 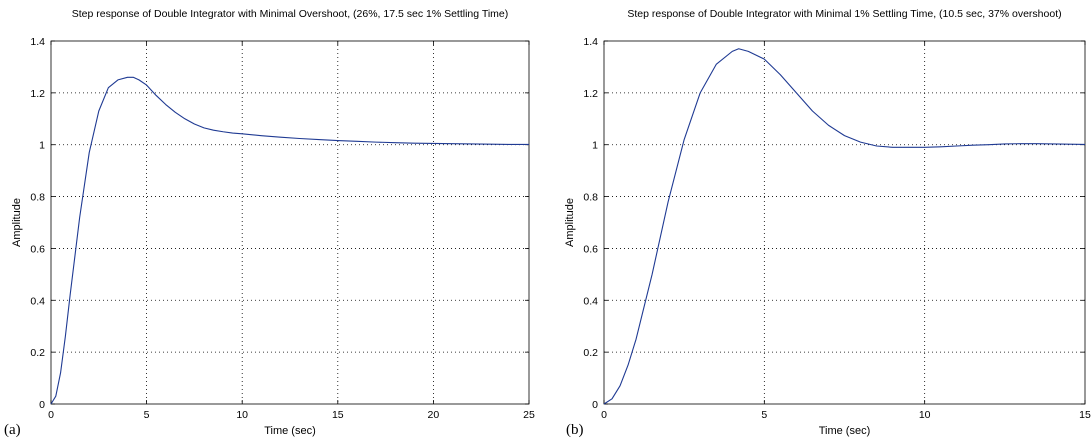 I want to click on panel-letter: (b), so click(x=575, y=430).